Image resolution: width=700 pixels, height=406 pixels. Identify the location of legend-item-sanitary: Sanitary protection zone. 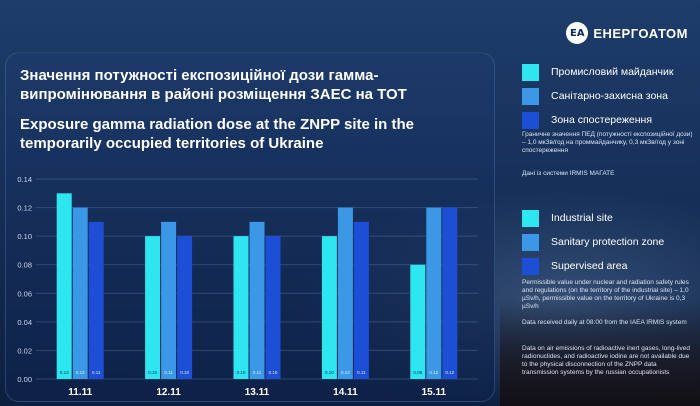
(593, 242).